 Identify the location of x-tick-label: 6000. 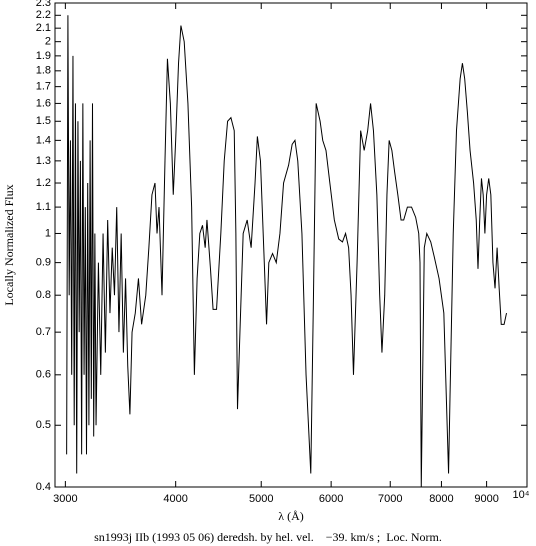
(331, 499).